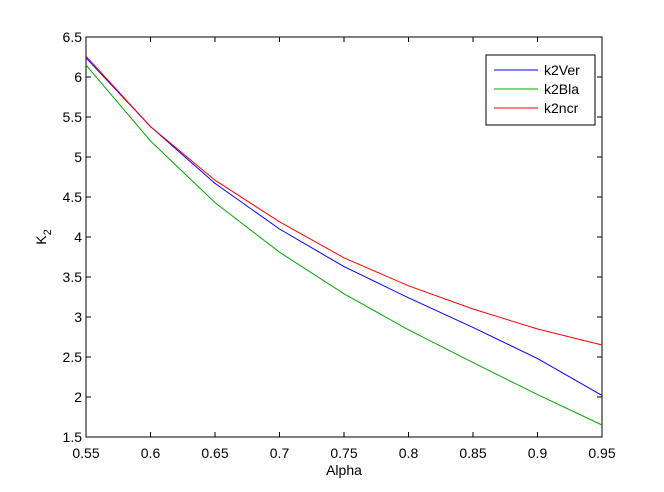 The width and height of the screenshot is (664, 492). I want to click on legend-label-k2Ver: k2Ver, so click(562, 70).